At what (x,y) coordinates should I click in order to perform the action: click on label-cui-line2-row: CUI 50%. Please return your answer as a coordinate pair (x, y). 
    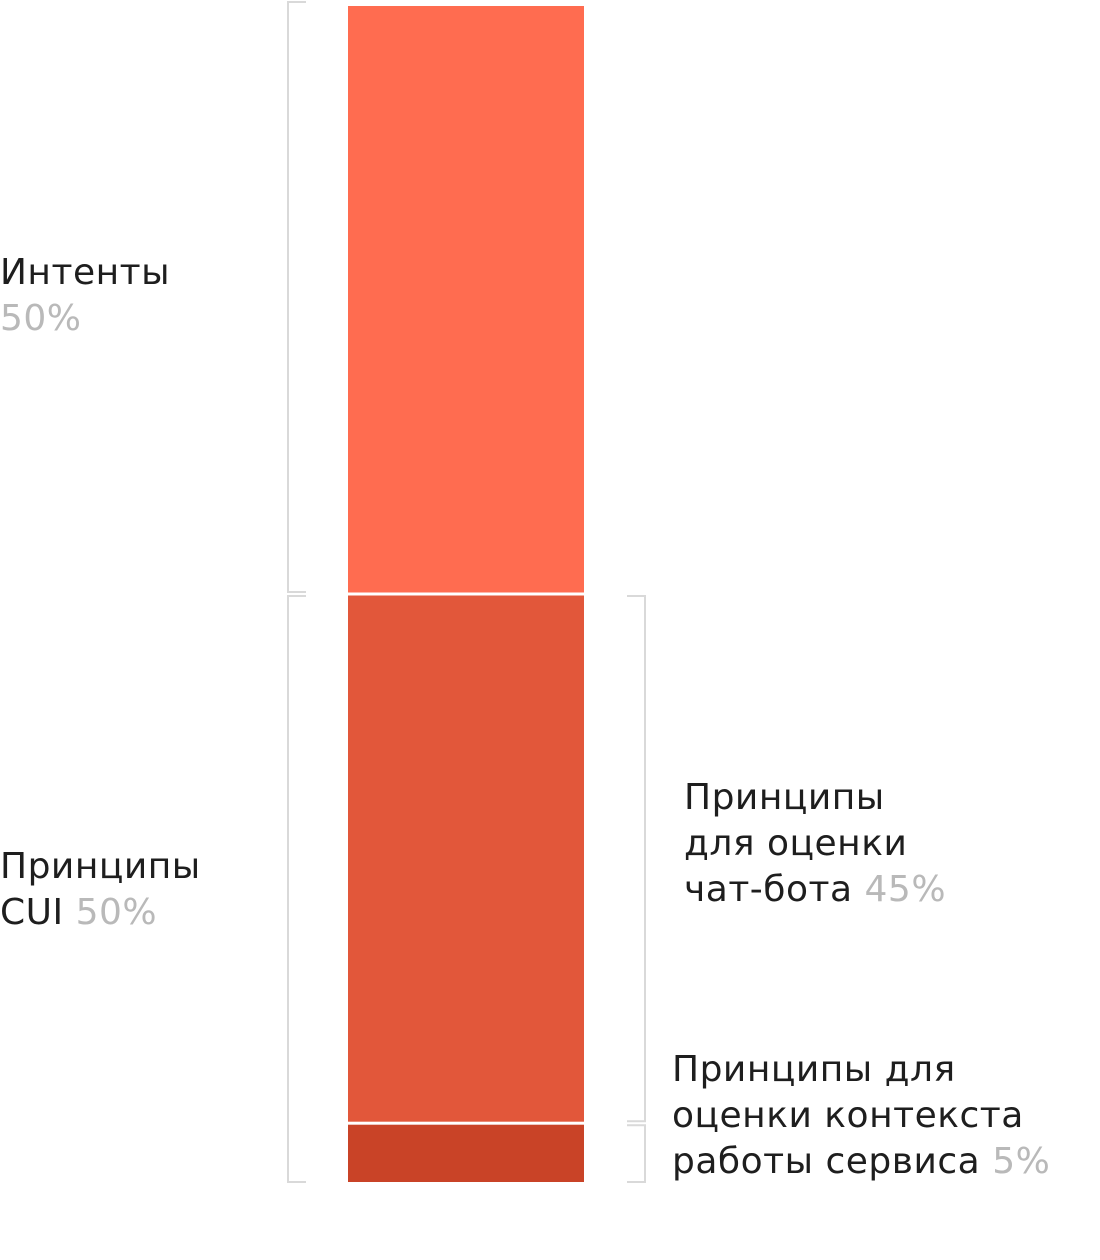
    Looking at the image, I should click on (100, 913).